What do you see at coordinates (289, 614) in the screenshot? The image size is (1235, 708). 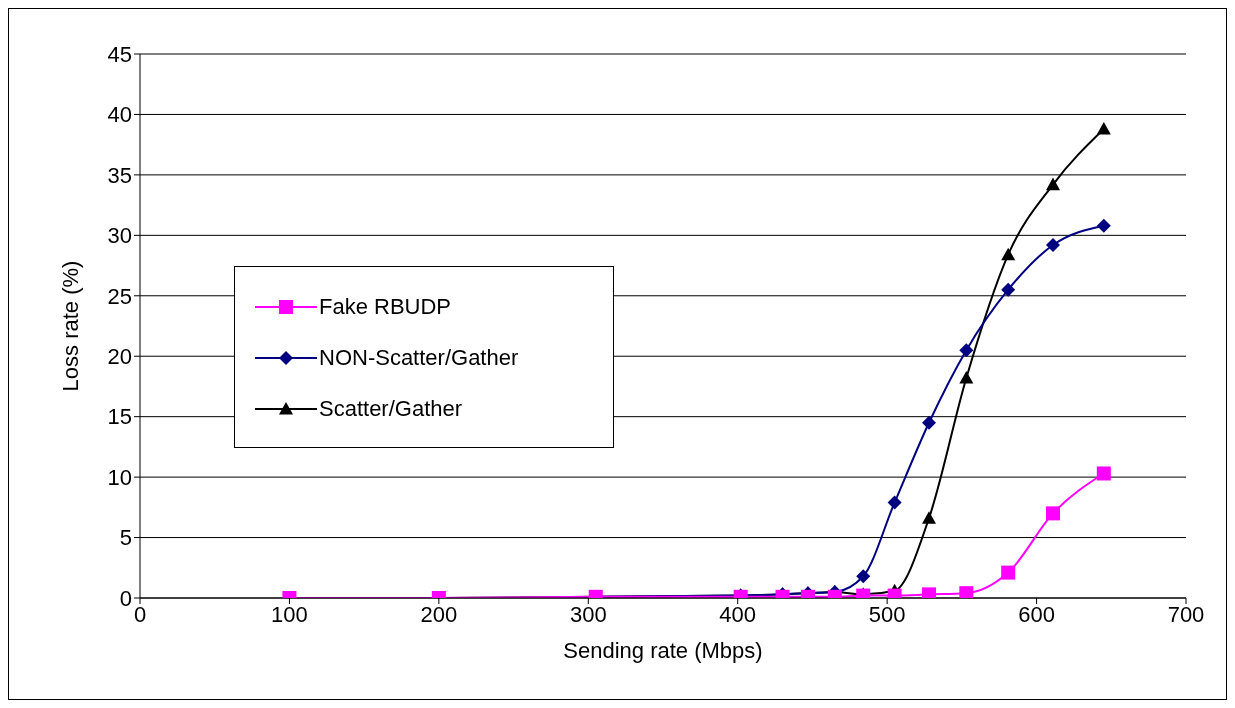 I see `x-tick-label: 100` at bounding box center [289, 614].